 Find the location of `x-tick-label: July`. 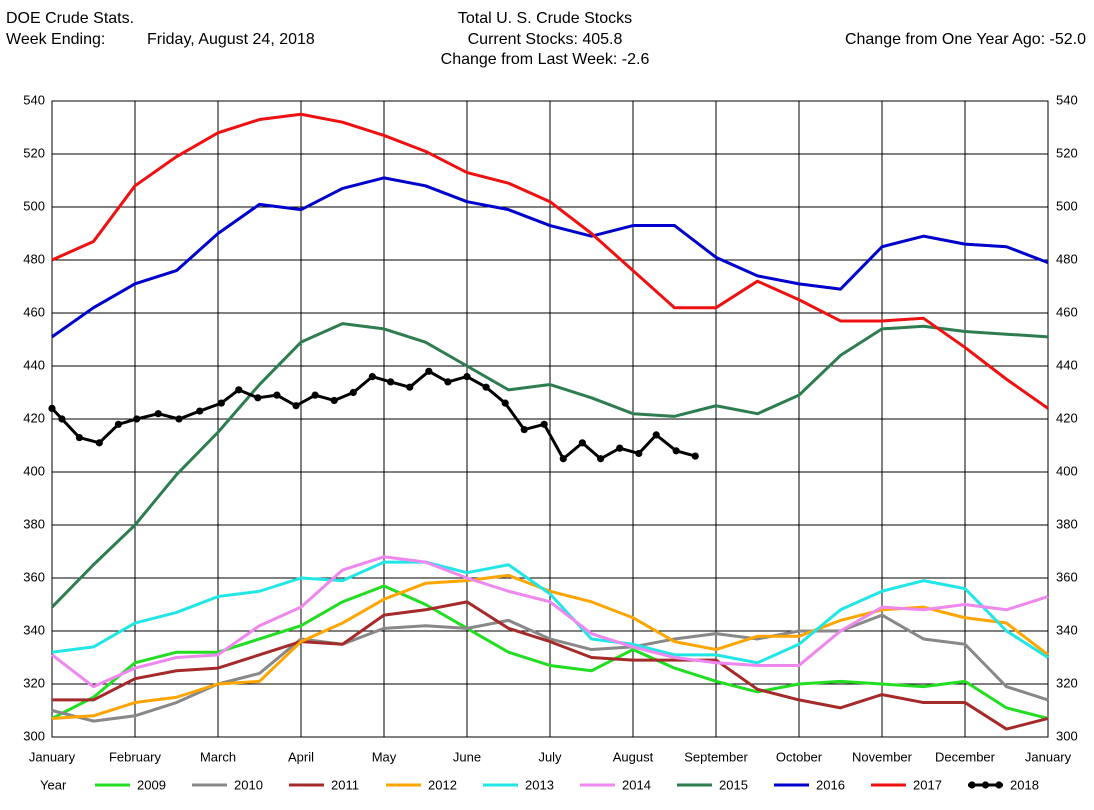

x-tick-label: July is located at coordinates (550, 756).